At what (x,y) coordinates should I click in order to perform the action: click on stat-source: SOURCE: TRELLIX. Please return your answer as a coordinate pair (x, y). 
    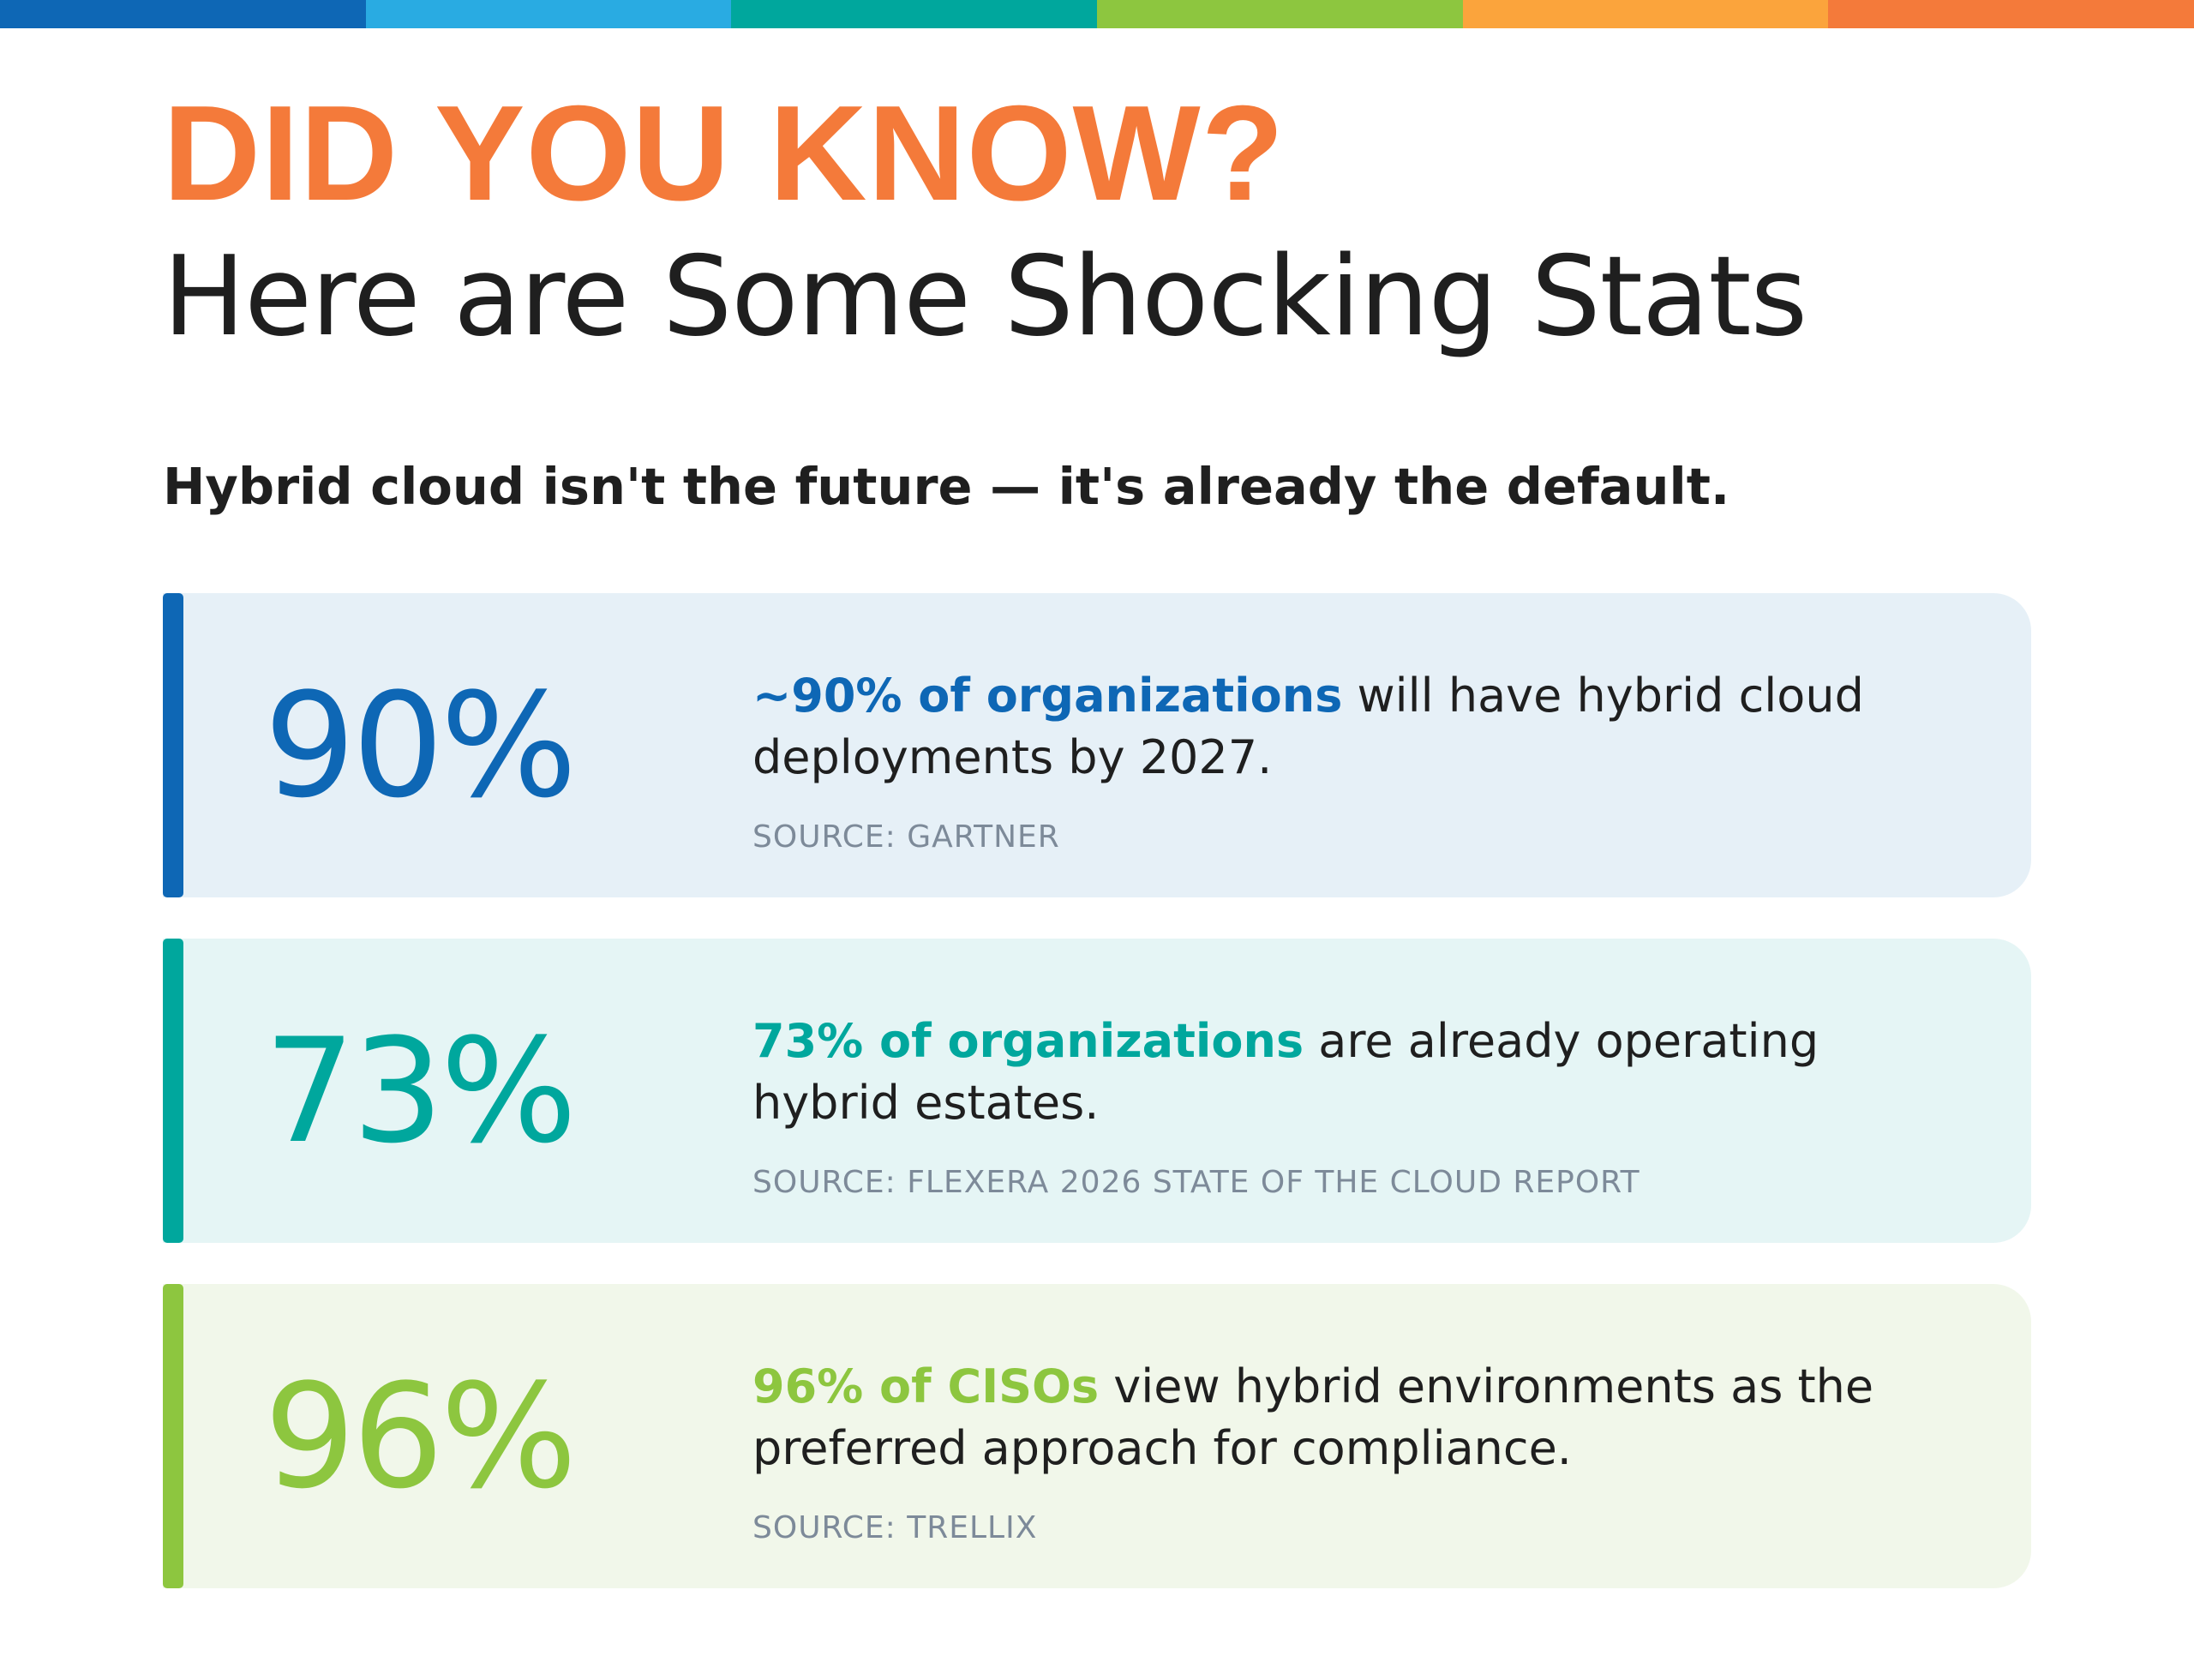
    Looking at the image, I should click on (895, 1527).